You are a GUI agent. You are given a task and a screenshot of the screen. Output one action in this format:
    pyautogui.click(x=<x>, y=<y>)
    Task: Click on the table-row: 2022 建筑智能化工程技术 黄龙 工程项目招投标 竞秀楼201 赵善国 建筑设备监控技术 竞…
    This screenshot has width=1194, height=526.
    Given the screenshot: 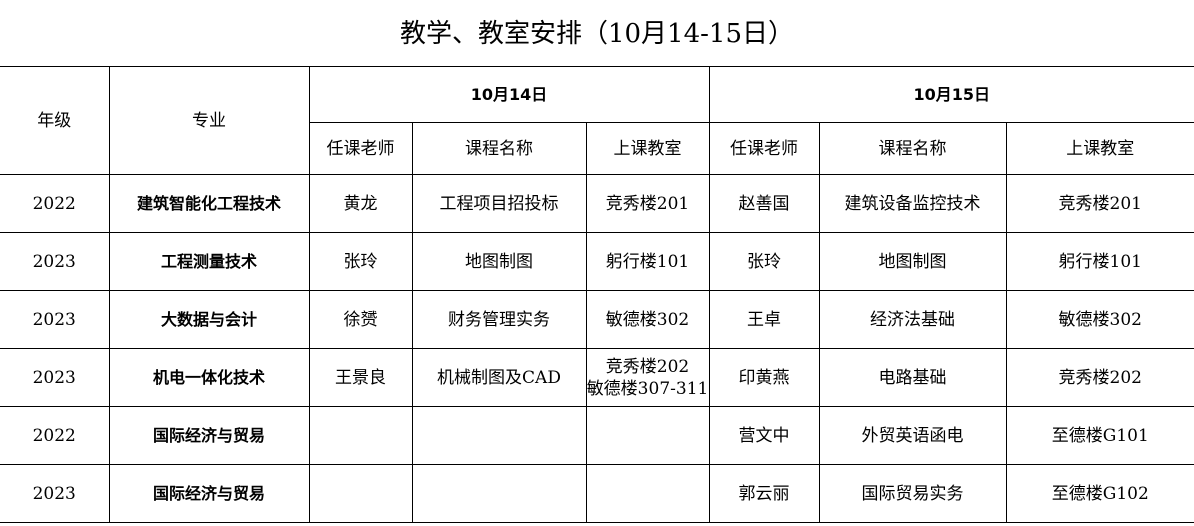 What is the action you would take?
    pyautogui.click(x=597, y=203)
    